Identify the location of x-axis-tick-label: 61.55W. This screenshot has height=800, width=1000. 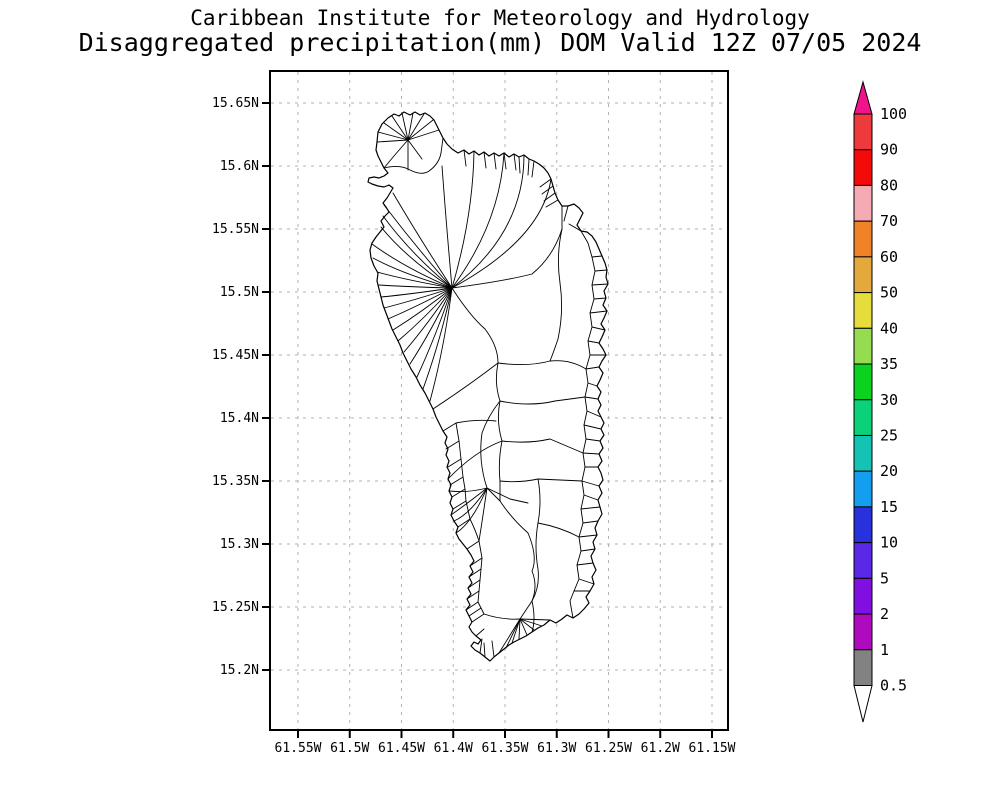
(298, 748).